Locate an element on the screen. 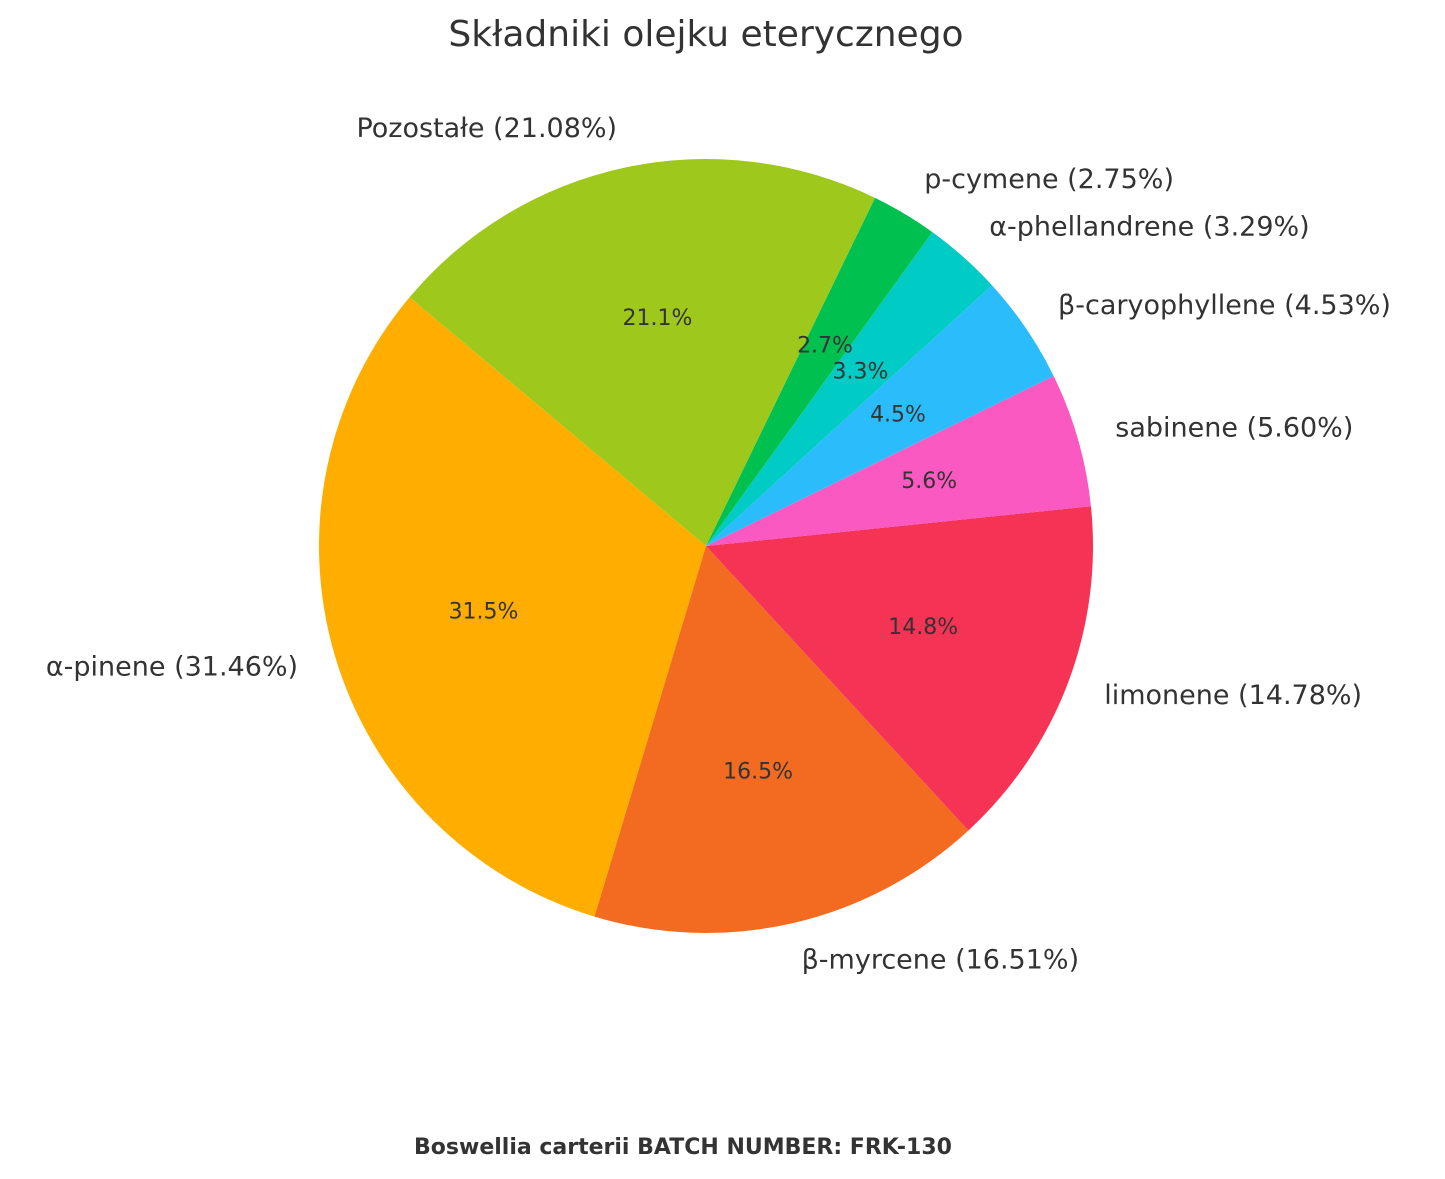 The height and width of the screenshot is (1179, 1445). value-label: 31.5% is located at coordinates (484, 611).